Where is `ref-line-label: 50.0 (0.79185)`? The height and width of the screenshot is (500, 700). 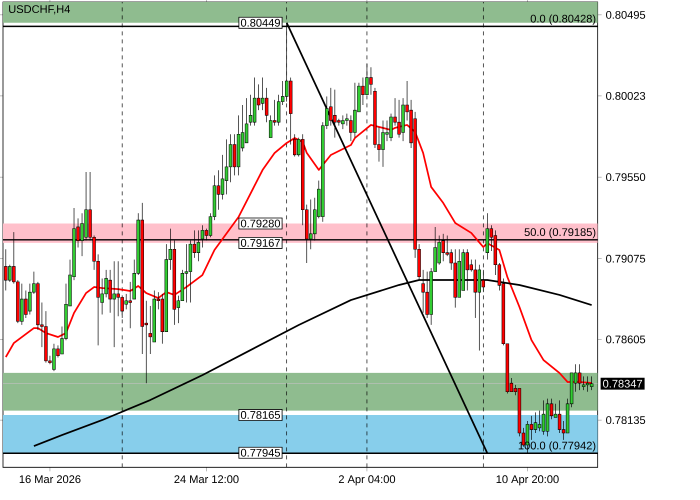
ref-line-label: 50.0 (0.79185) is located at coordinates (560, 233).